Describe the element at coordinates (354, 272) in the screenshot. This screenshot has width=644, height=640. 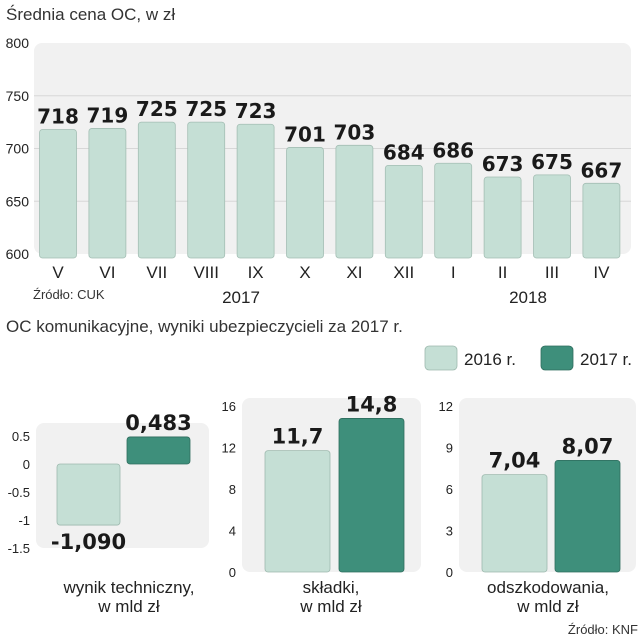
I see `top-x-tick-xi: XI` at that location.